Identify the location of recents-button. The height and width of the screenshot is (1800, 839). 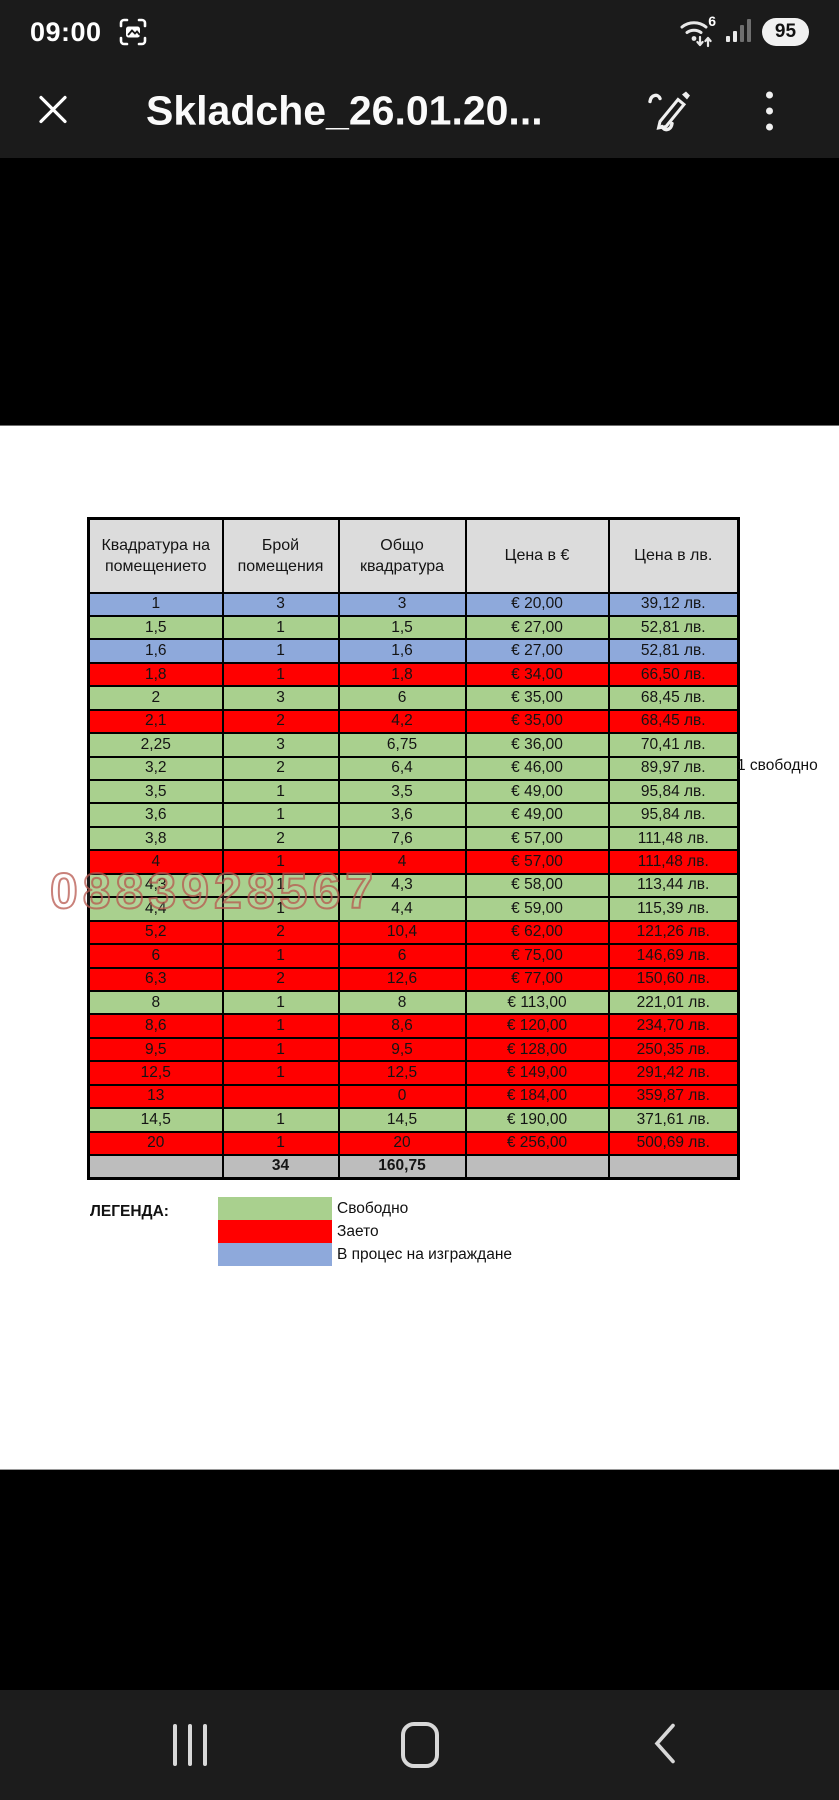
(190, 1745).